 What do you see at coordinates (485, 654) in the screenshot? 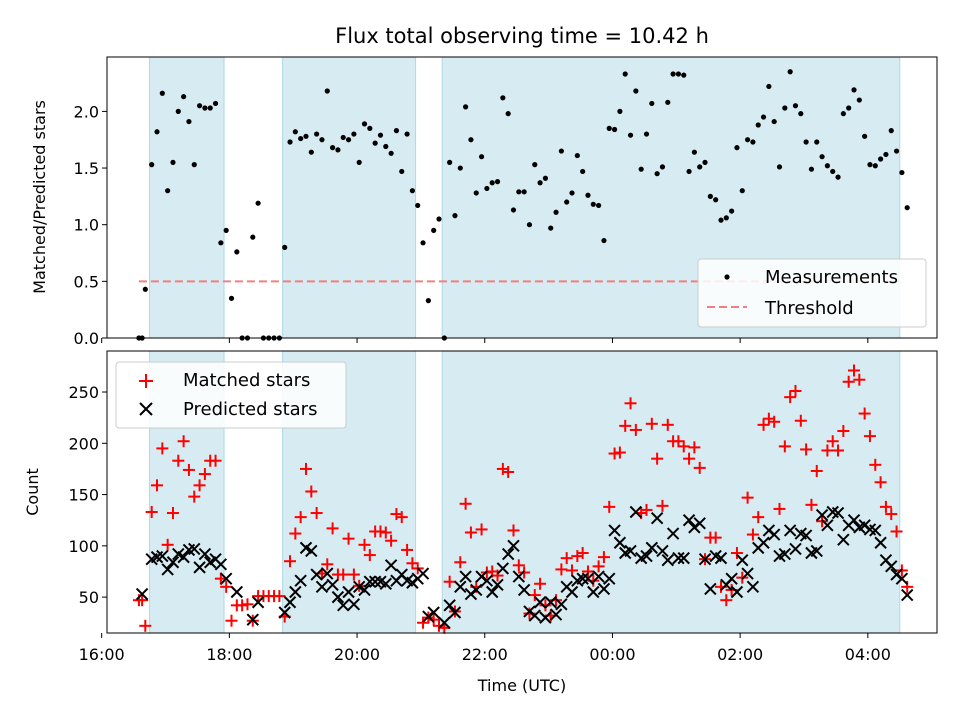
I see `count-x-tick-label: 22:00` at bounding box center [485, 654].